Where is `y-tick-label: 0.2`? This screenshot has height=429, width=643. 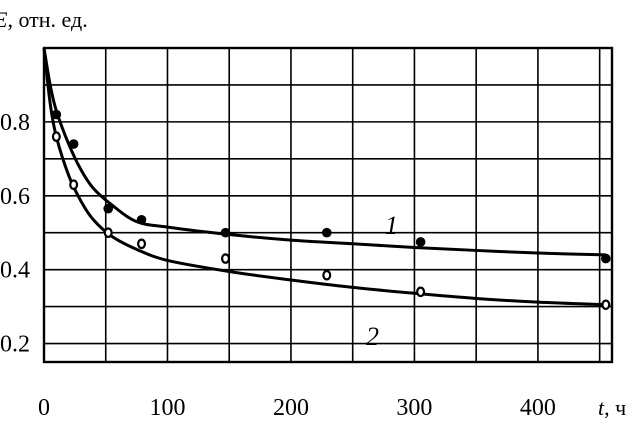
y-tick-label: 0.2 is located at coordinates (15, 345).